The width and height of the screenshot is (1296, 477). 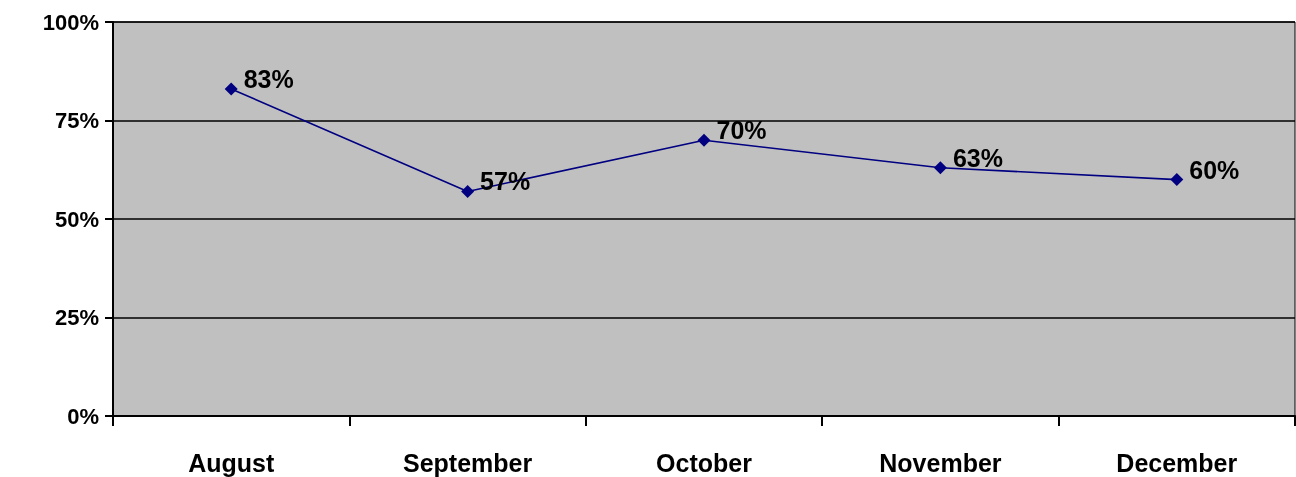 I want to click on x-tick-label: October, so click(x=704, y=462).